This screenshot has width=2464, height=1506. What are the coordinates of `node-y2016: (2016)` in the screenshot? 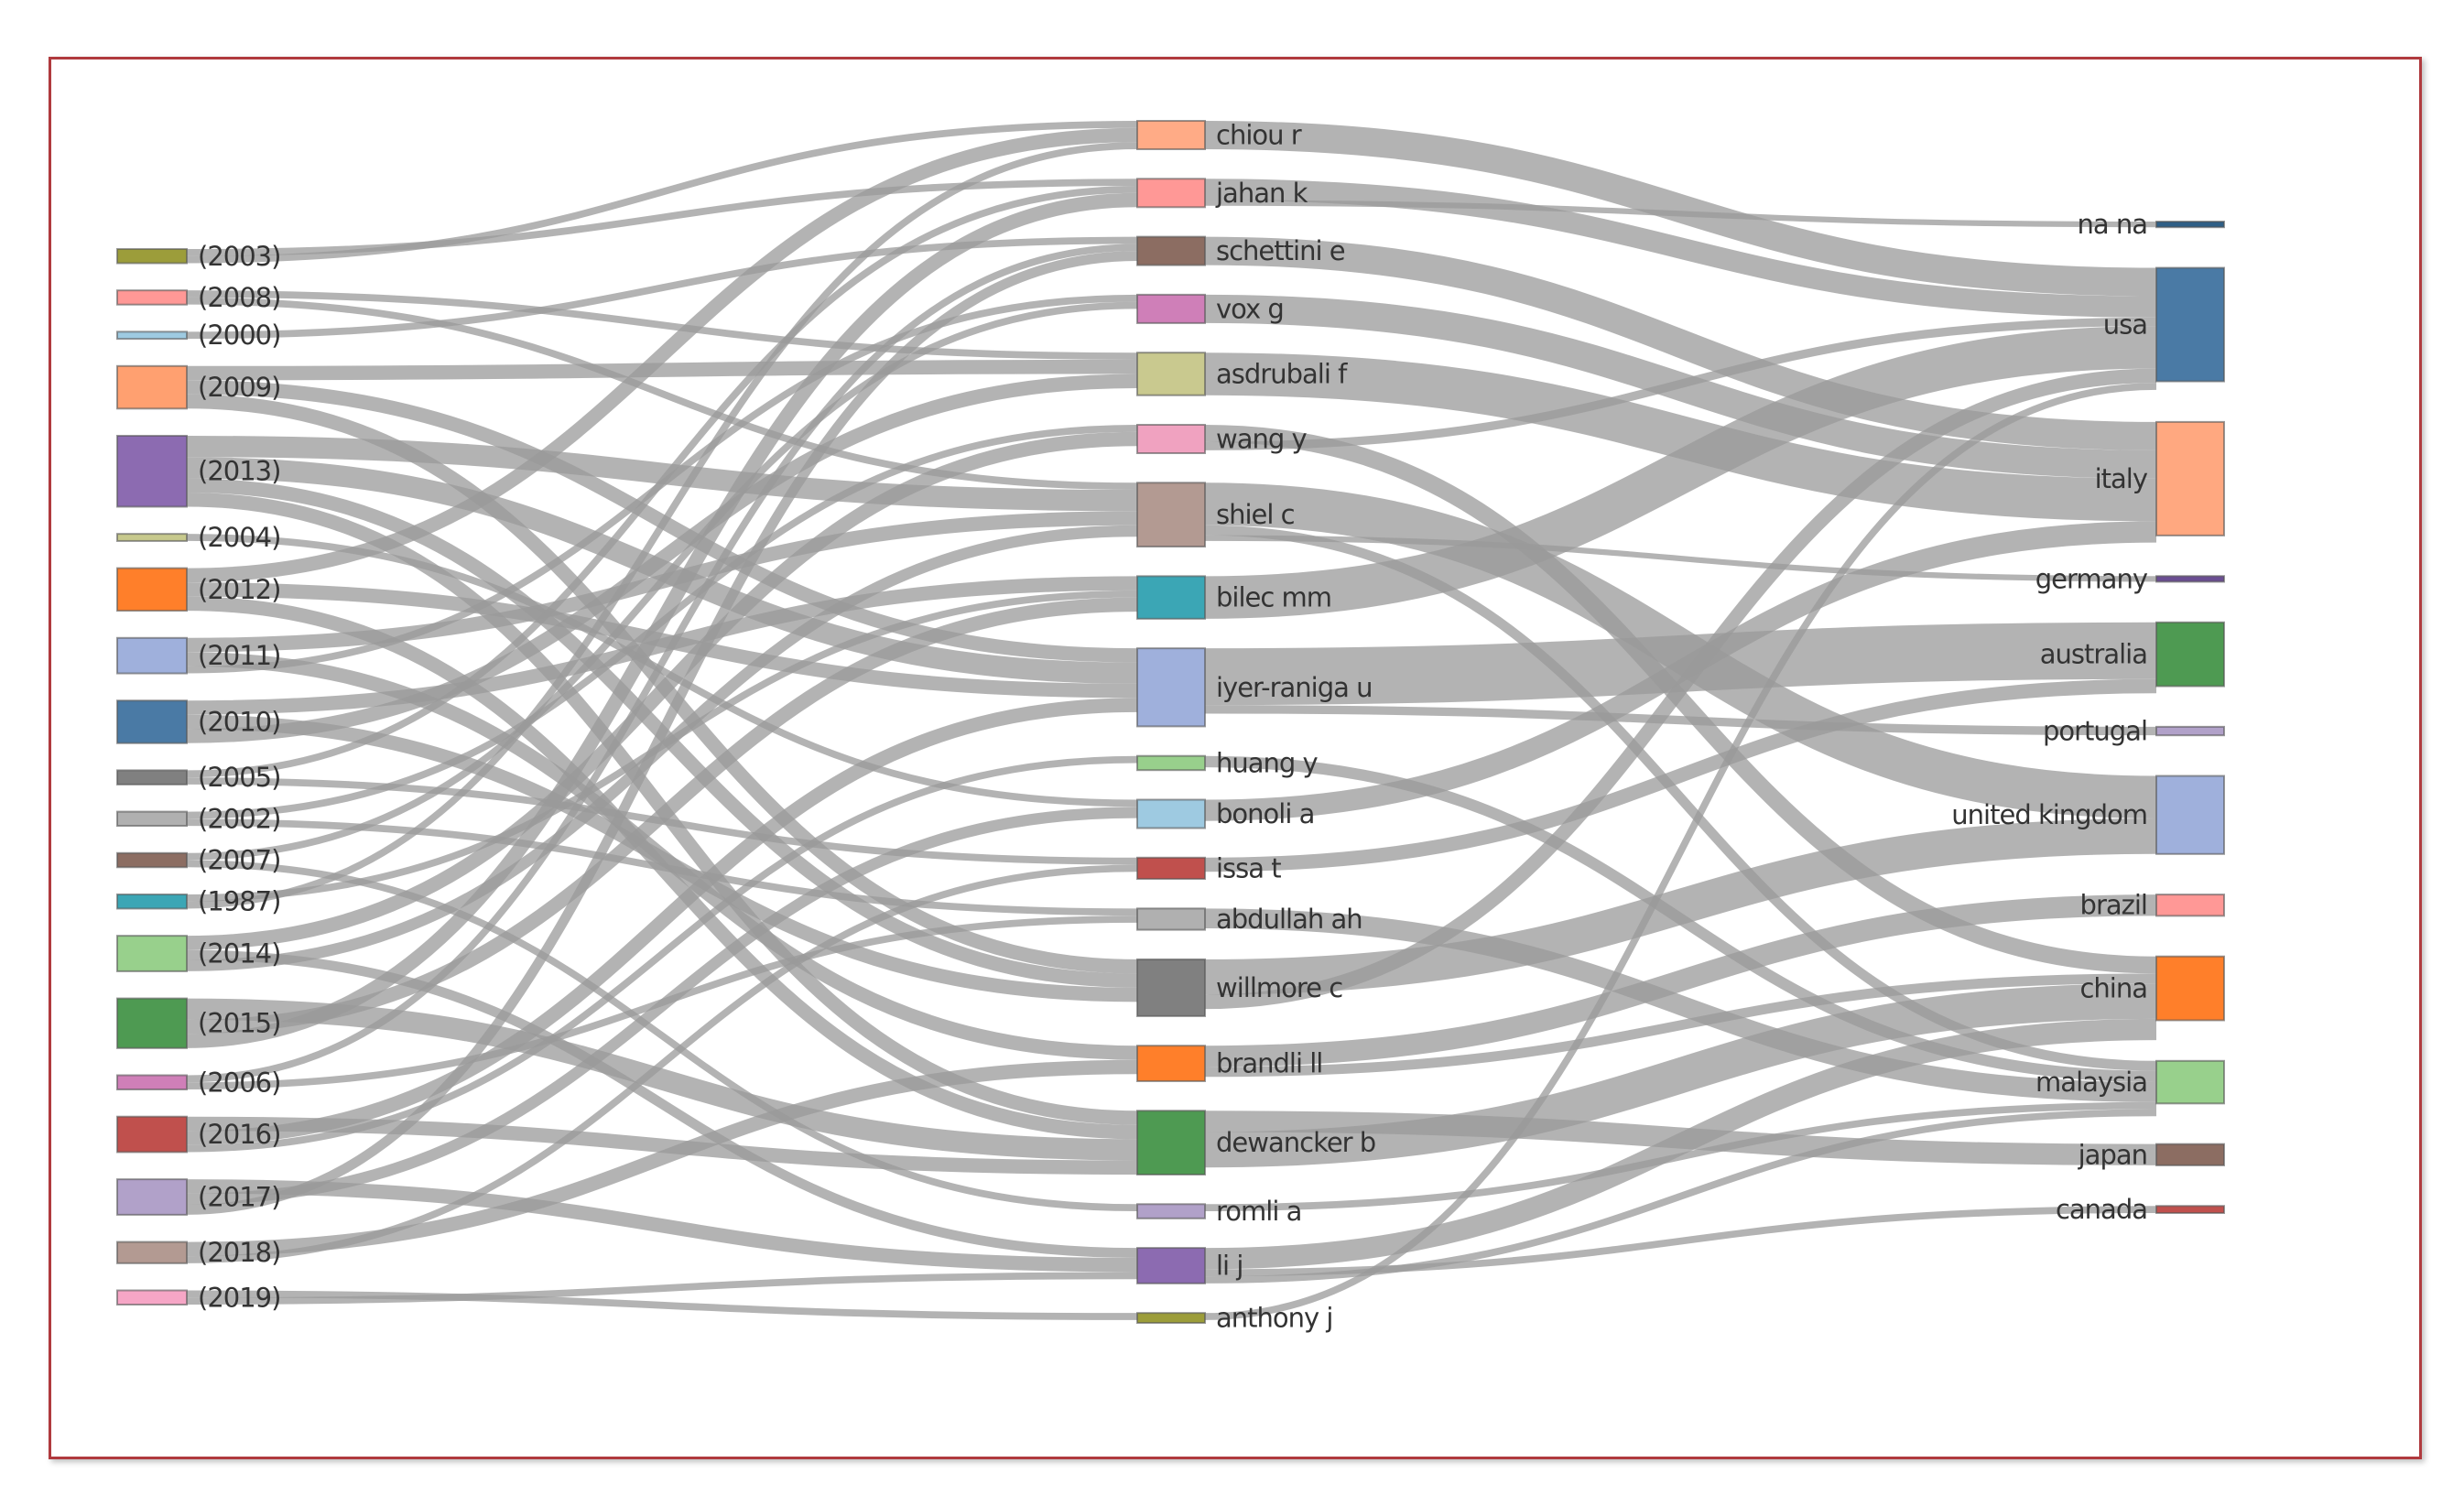 It's located at (198, 1134).